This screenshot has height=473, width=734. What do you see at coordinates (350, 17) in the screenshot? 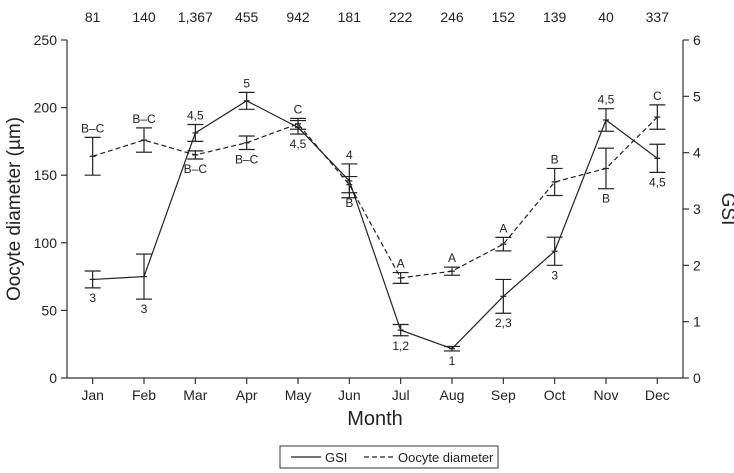
I see `top-count-label: 181` at bounding box center [350, 17].